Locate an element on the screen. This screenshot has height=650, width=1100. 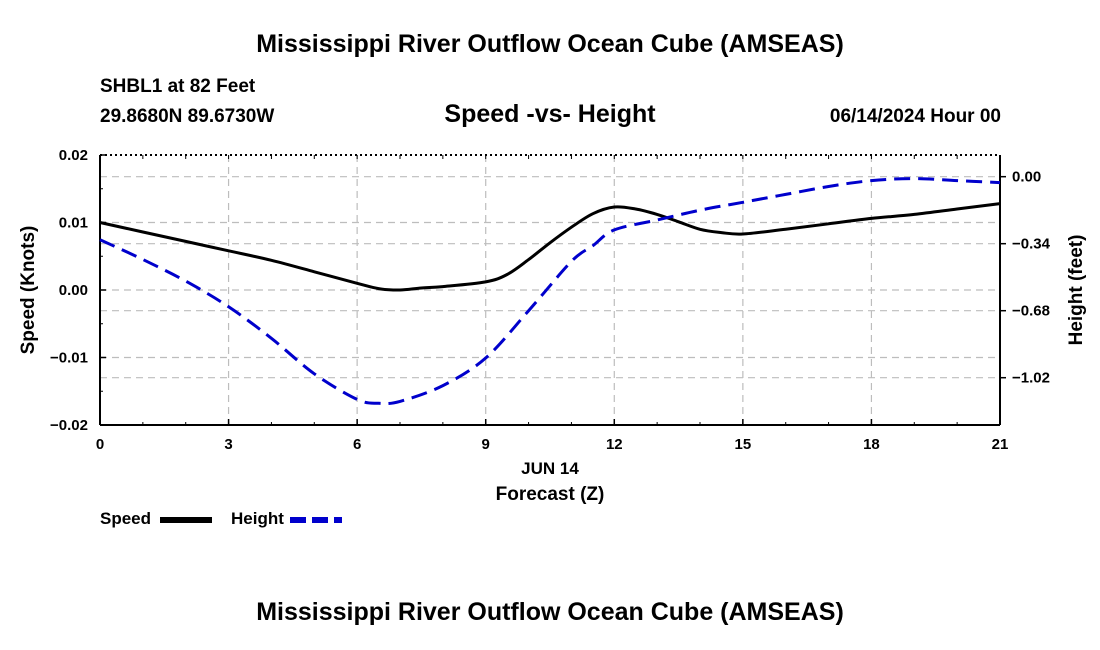
x-axis-title: Forecast (Z) is located at coordinates (550, 494).